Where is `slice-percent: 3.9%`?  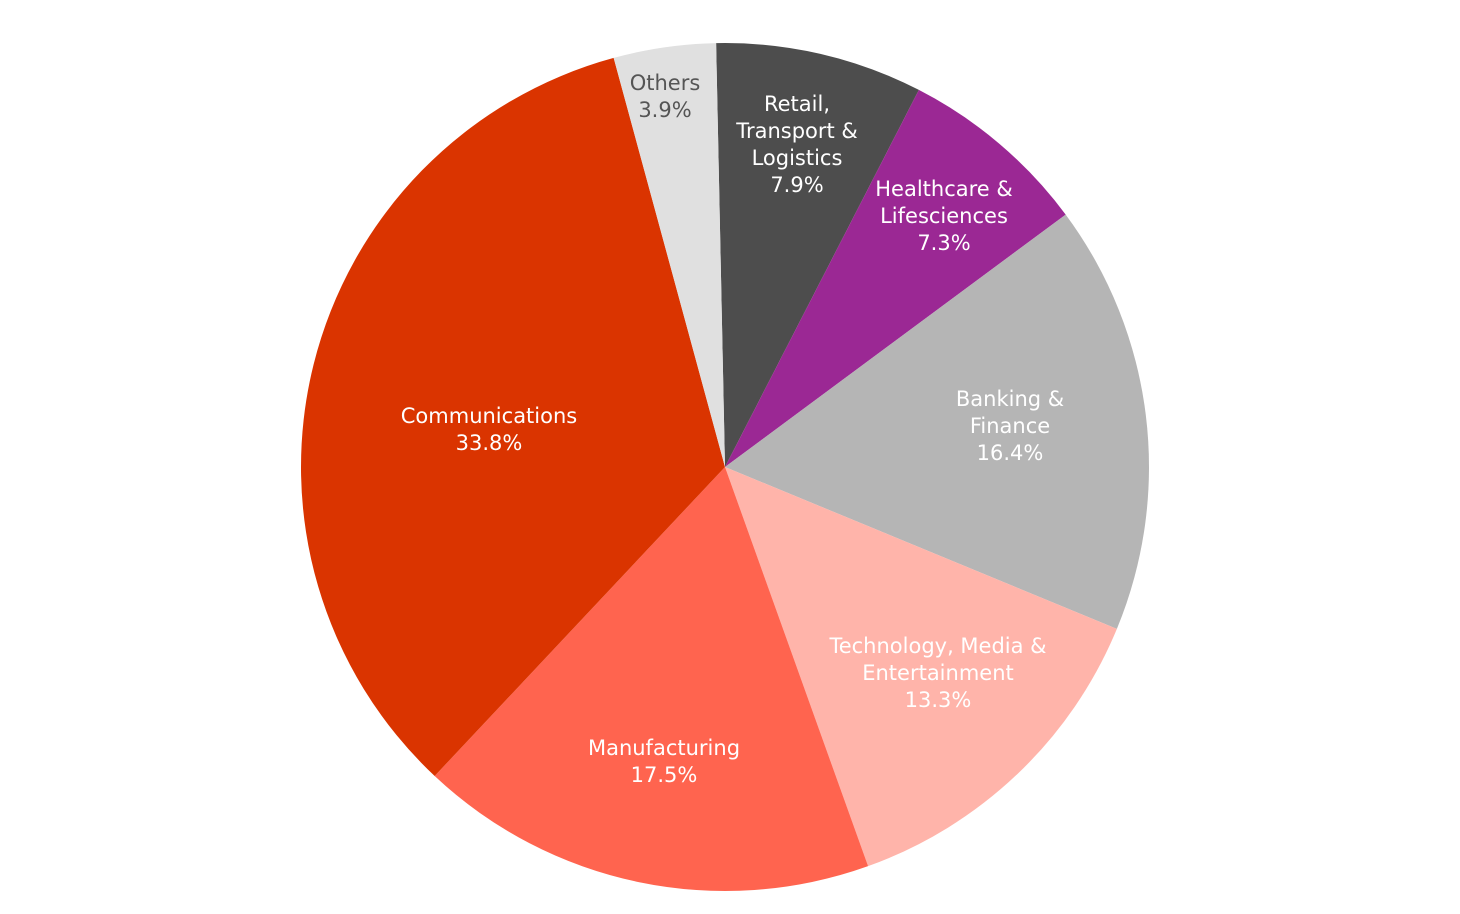 slice-percent: 3.9% is located at coordinates (664, 110).